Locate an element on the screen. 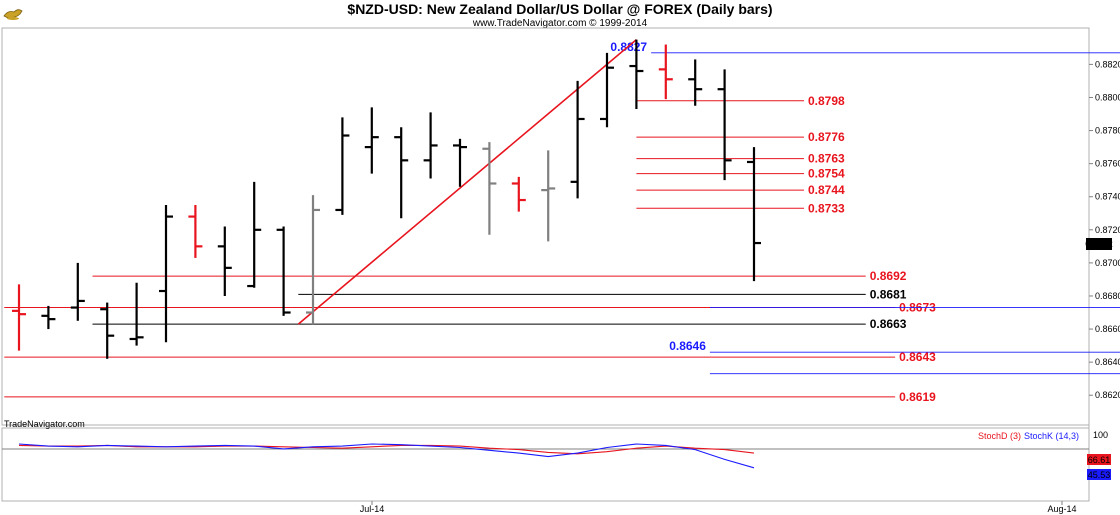 Image resolution: width=1120 pixels, height=515 pixels. last-price-label: 0.8712 is located at coordinates (1099, 244).